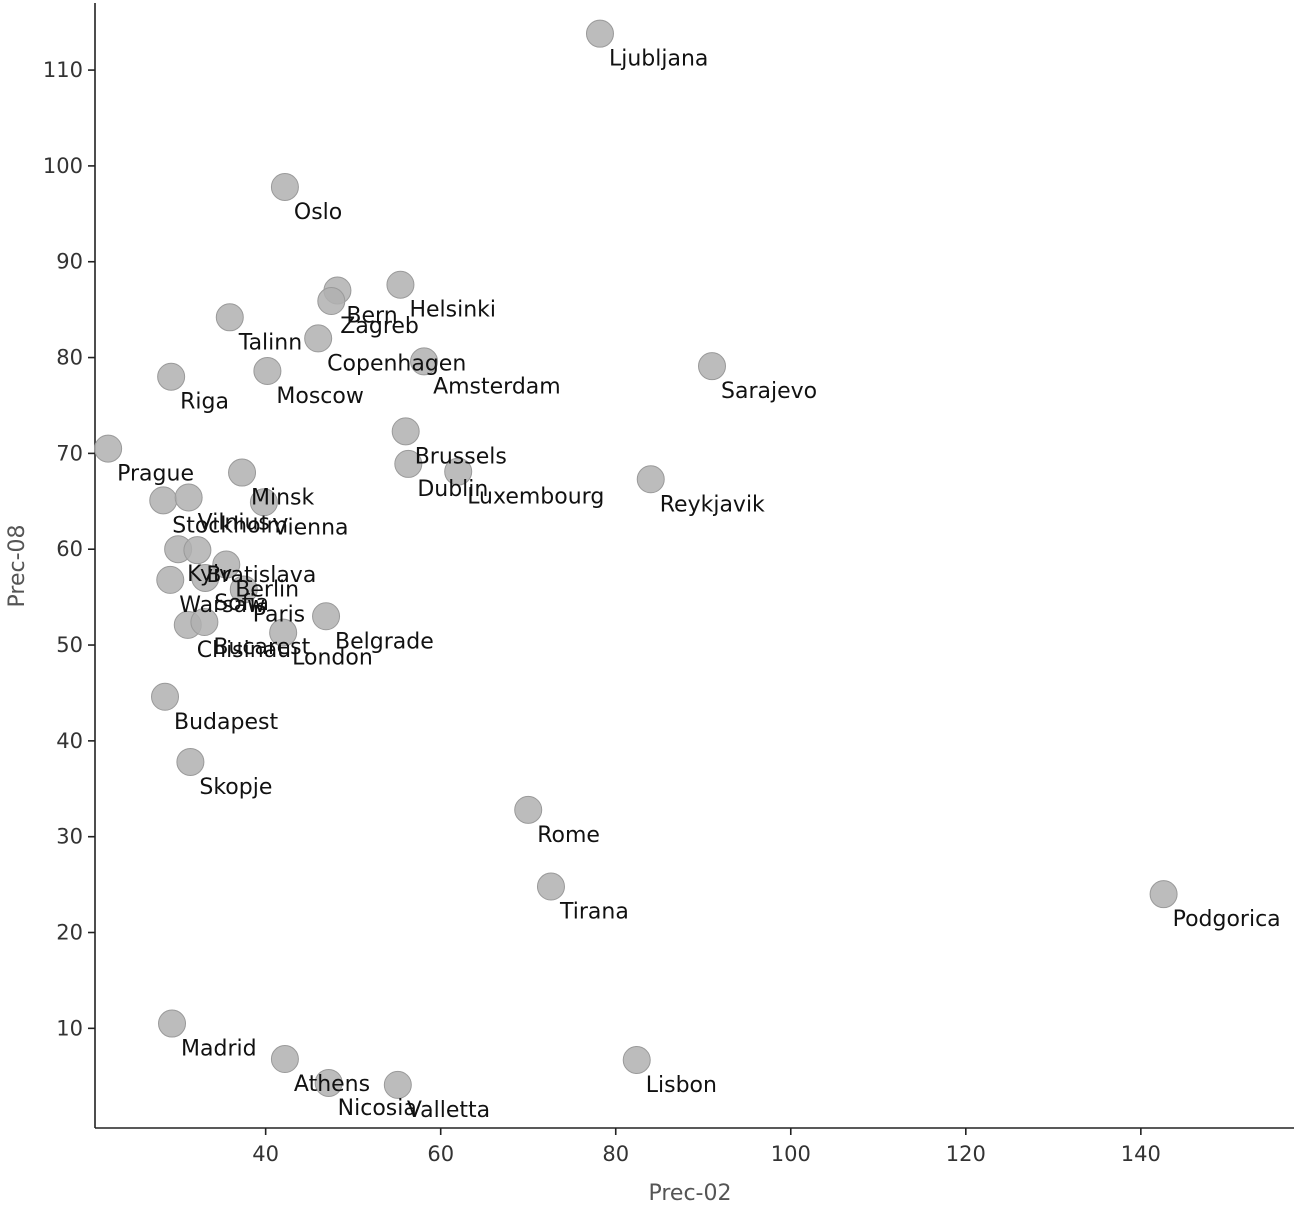 This screenshot has height=1208, width=1296. I want to click on point-label: Valletta, so click(448, 1110).